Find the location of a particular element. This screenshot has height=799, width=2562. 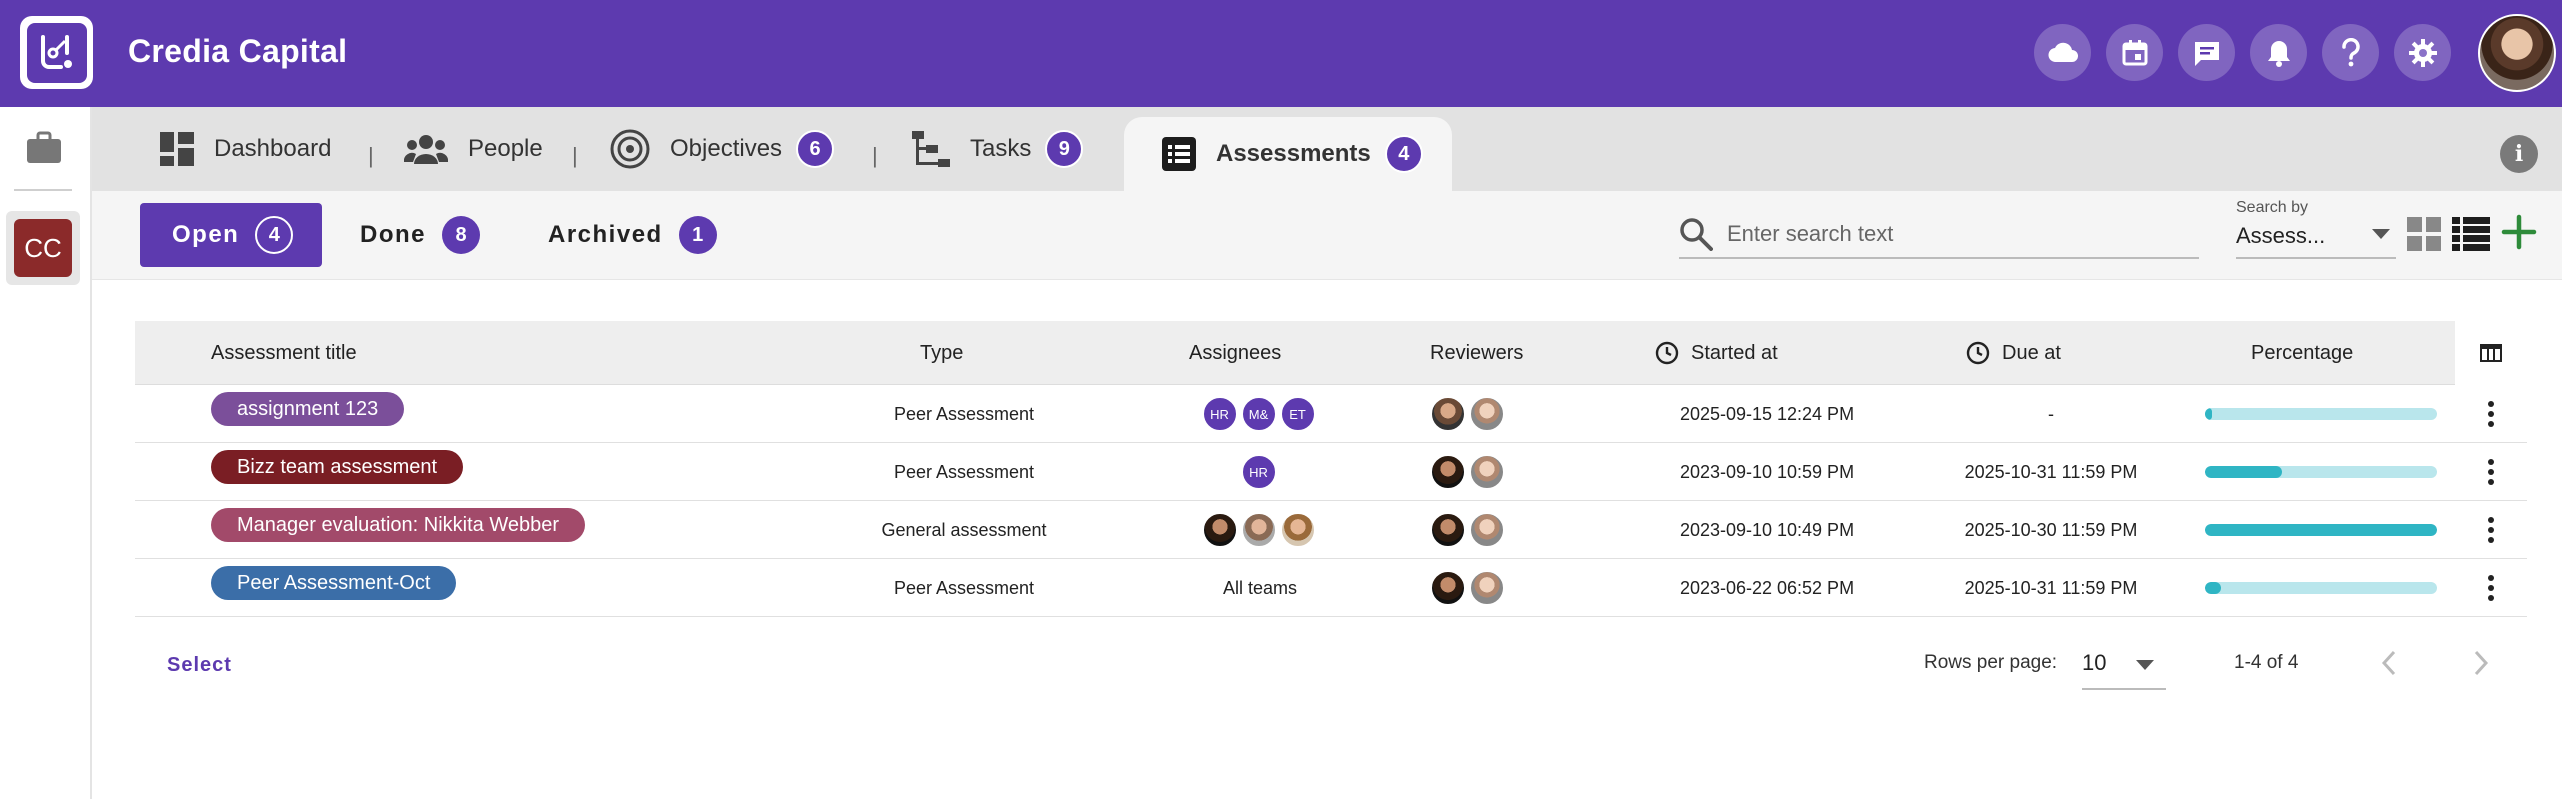

assignees-cell: HR is located at coordinates (1260, 472).